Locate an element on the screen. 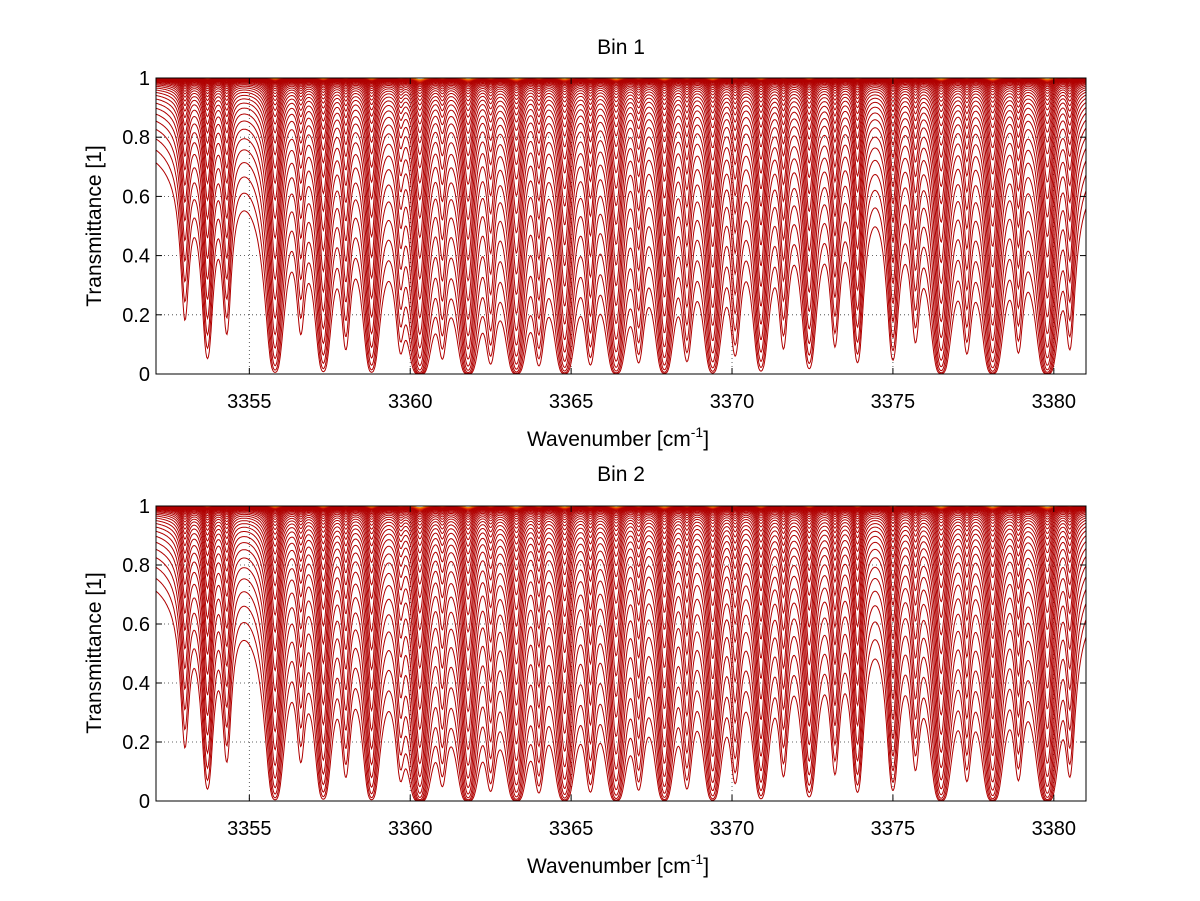  chart-title-bin-1: Bin 1 is located at coordinates (621, 47).